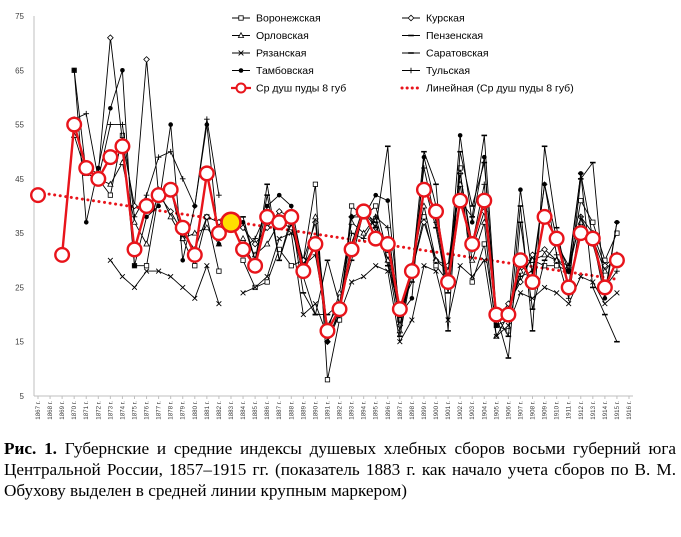 This screenshot has width=681, height=537. Describe the element at coordinates (269, 54) in the screenshot. I see `legend-item: Рязанская` at that location.